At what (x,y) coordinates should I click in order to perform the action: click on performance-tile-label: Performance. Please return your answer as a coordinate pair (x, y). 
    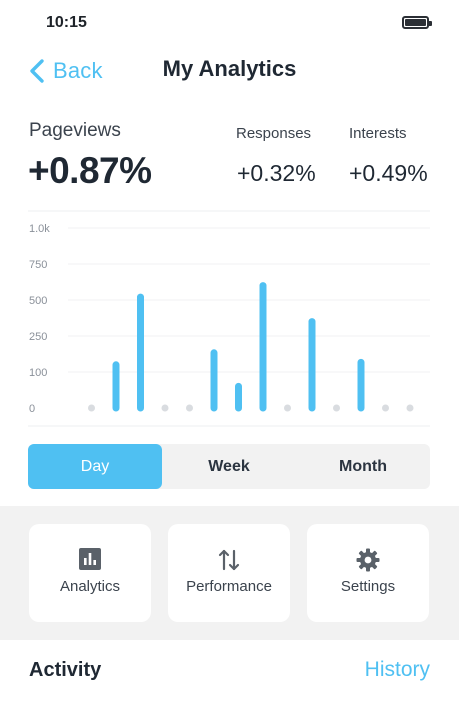
    Looking at the image, I should click on (229, 586).